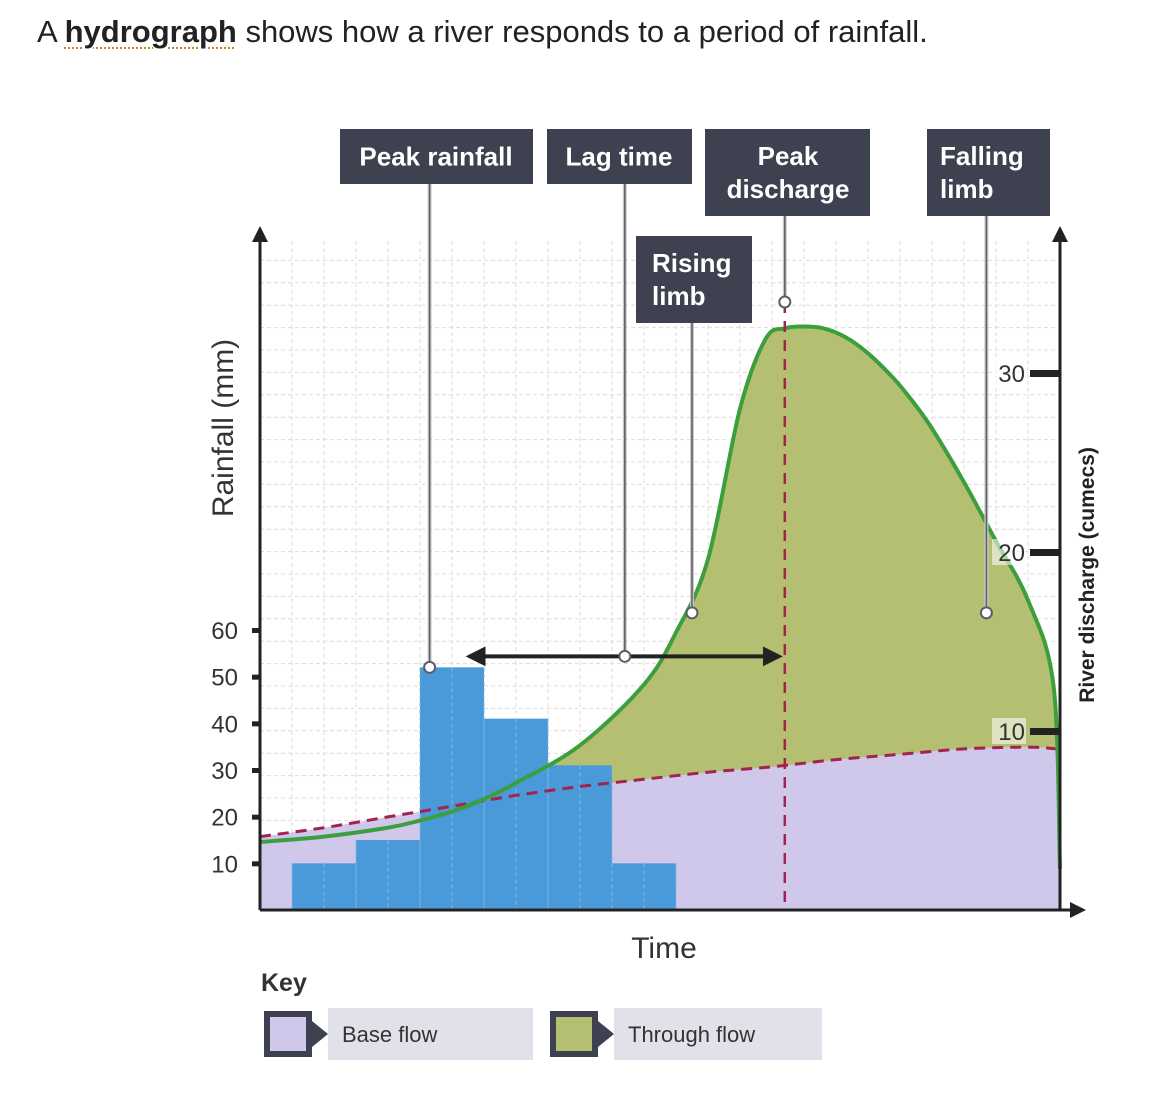 Image resolution: width=1166 pixels, height=1100 pixels. What do you see at coordinates (223, 428) in the screenshot?
I see `y-axis-left-title: Rainfall (mm)` at bounding box center [223, 428].